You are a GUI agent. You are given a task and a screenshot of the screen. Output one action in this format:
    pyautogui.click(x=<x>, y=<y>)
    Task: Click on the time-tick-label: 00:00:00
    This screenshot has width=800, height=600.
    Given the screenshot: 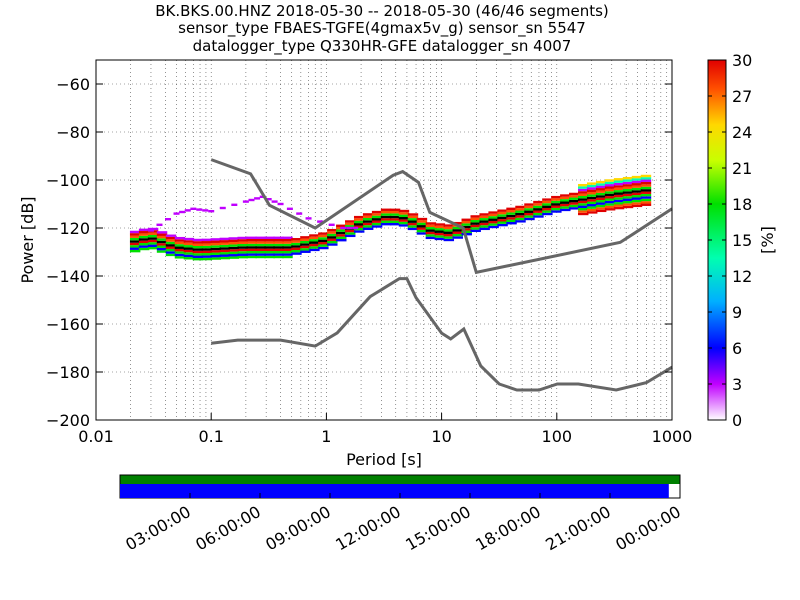 What is the action you would take?
    pyautogui.click(x=648, y=528)
    